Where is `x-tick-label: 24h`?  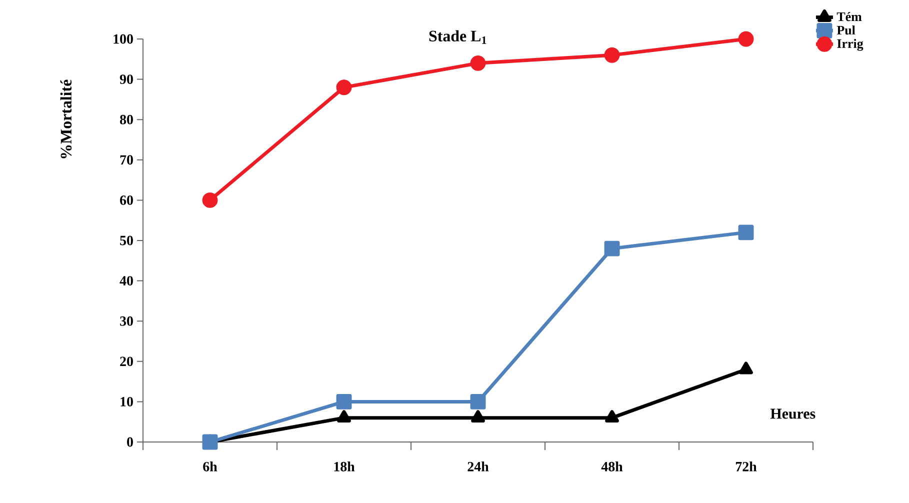 x-tick-label: 24h is located at coordinates (478, 467).